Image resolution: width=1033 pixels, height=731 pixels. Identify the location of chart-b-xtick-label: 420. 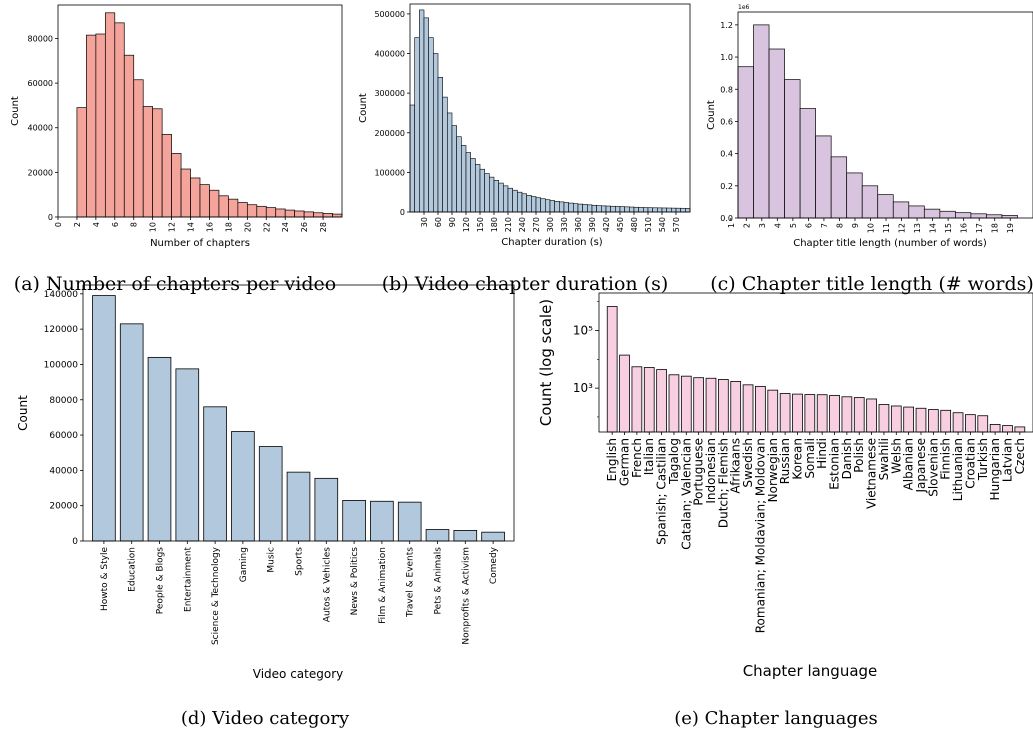
(606, 224).